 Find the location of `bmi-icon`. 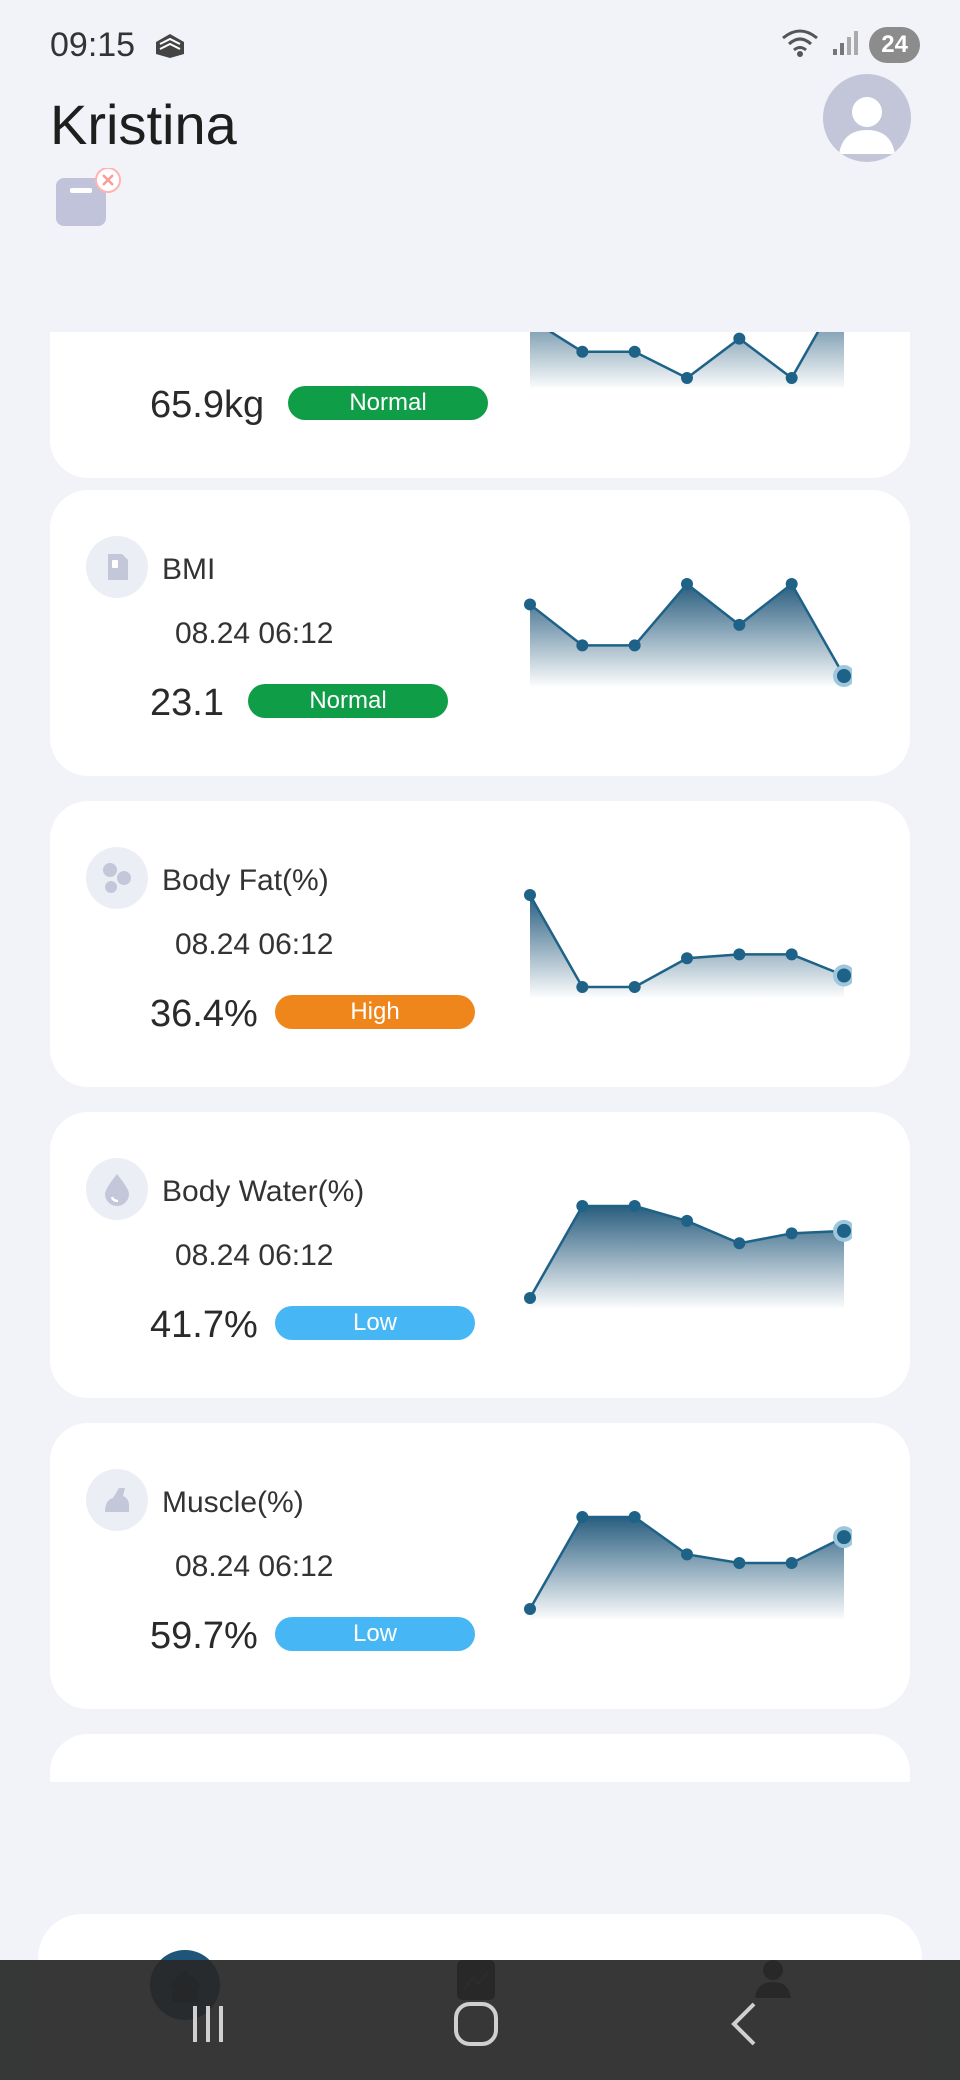

bmi-icon is located at coordinates (117, 567).